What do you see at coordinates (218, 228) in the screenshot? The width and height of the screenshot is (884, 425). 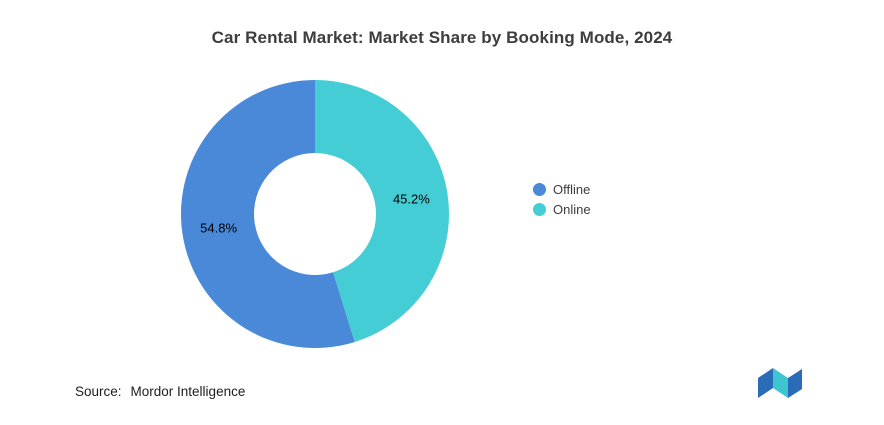 I see `slice-value-label-offline: 54.8%` at bounding box center [218, 228].